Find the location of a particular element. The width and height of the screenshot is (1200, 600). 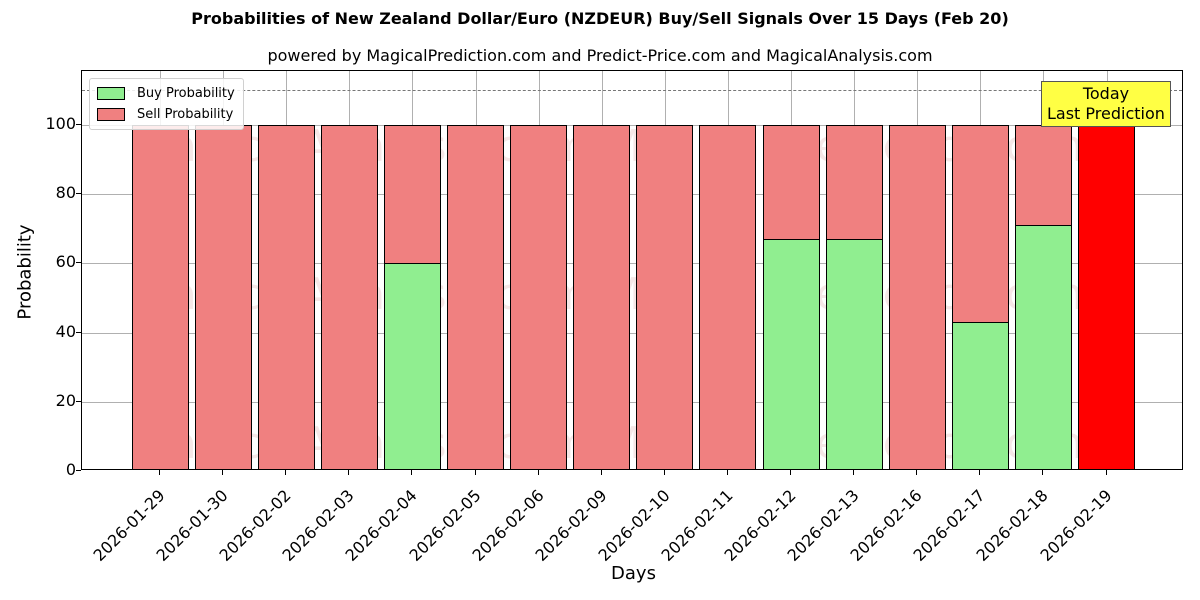

bar-today is located at coordinates (1106, 297).